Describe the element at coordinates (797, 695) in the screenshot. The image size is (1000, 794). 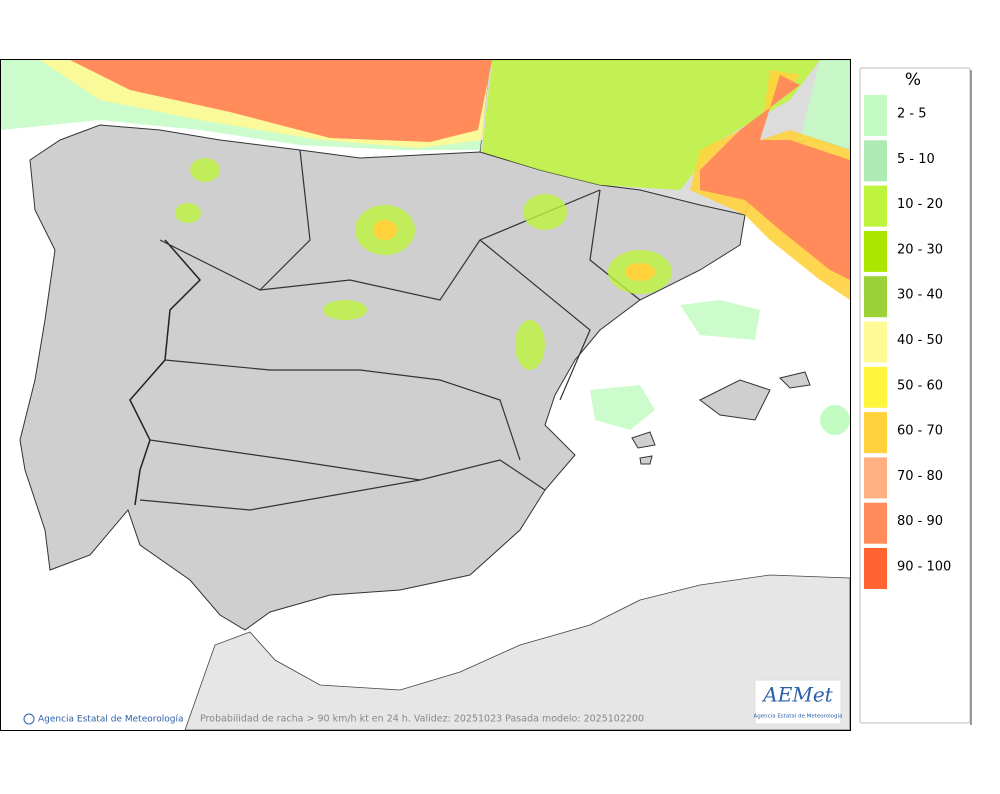
I see `logo: AEMet` at that location.